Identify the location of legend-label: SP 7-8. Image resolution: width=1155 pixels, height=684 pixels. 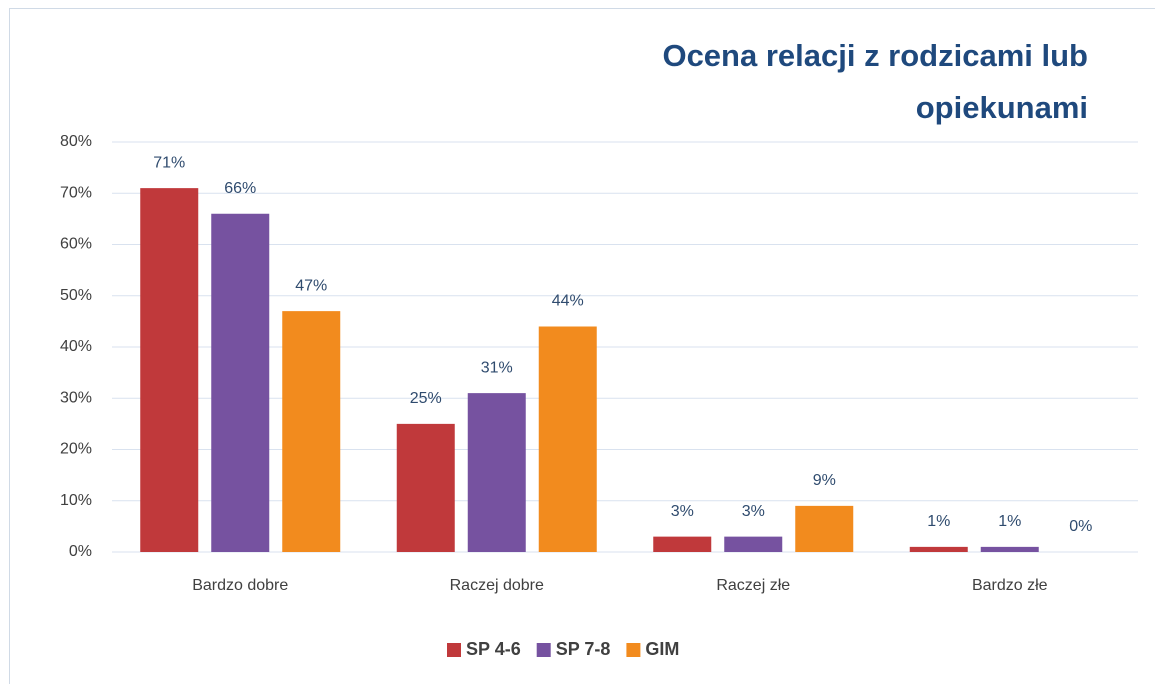
(583, 649).